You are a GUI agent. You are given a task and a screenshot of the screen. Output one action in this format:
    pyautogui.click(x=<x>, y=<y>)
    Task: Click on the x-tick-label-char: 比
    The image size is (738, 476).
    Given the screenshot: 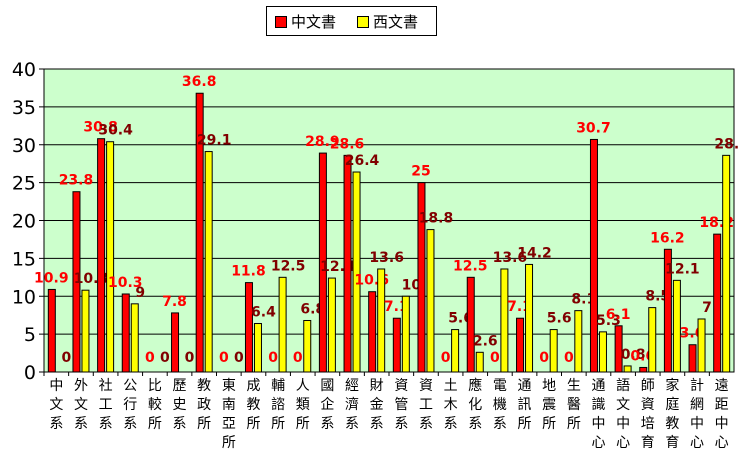 What is the action you would take?
    pyautogui.click(x=155, y=386)
    